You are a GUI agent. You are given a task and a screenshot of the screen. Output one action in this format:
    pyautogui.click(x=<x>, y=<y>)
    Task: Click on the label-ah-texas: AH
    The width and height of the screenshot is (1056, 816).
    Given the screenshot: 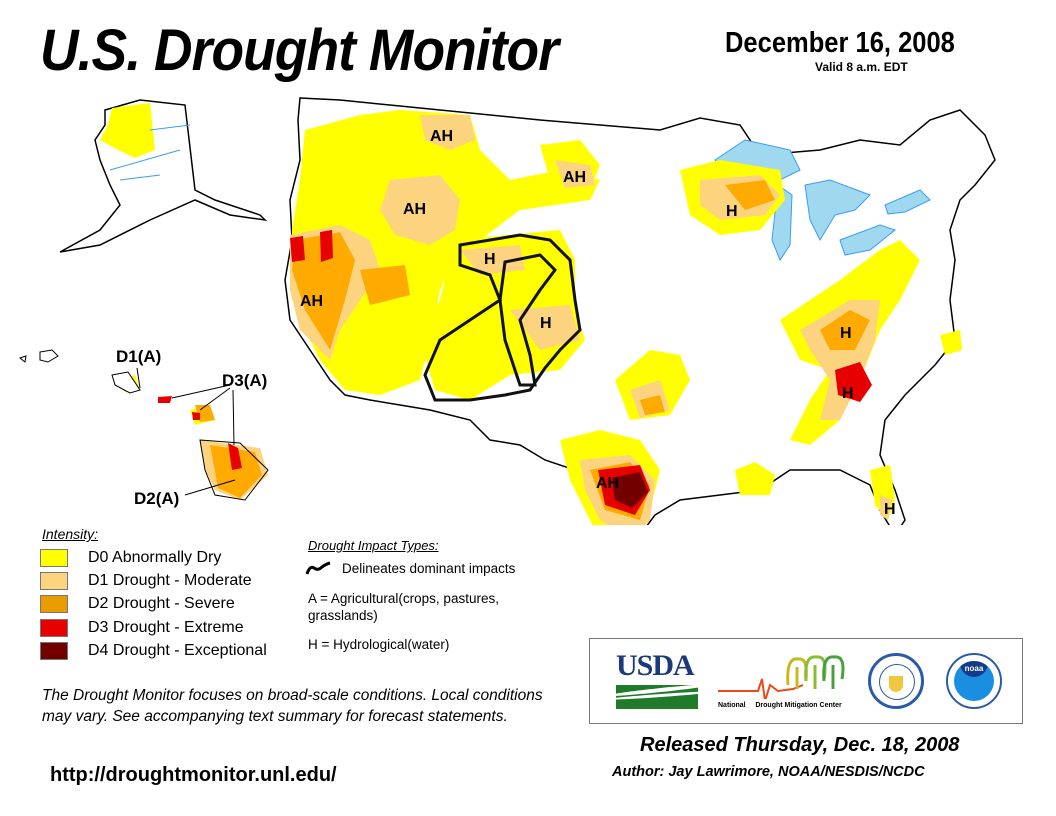 What is the action you would take?
    pyautogui.click(x=607, y=483)
    